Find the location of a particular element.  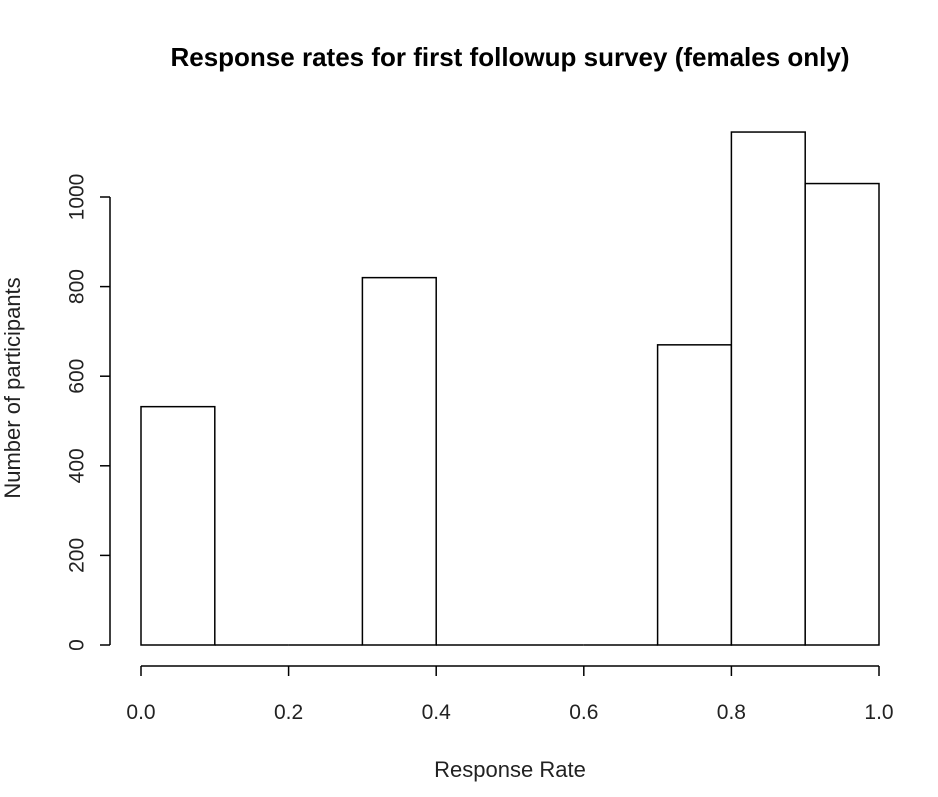

y-tick-label: 400 is located at coordinates (76, 465).